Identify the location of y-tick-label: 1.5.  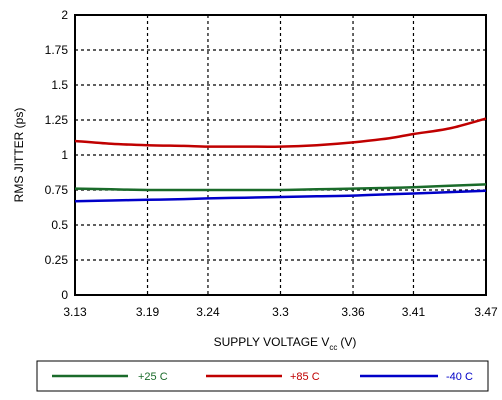
(59, 85).